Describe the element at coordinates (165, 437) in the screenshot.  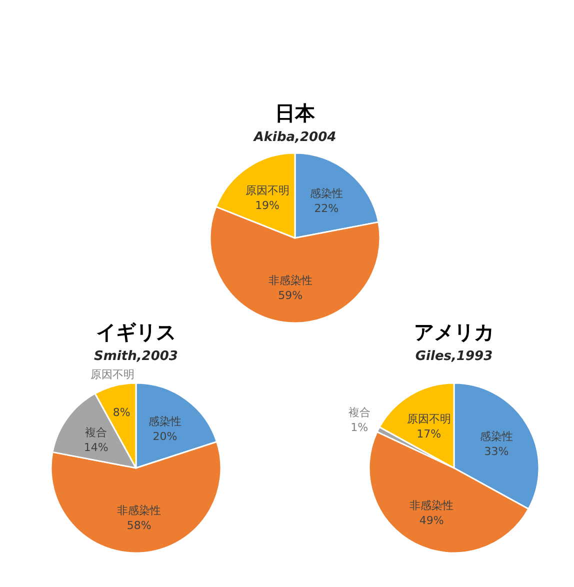
I see `data-label: 20%` at that location.